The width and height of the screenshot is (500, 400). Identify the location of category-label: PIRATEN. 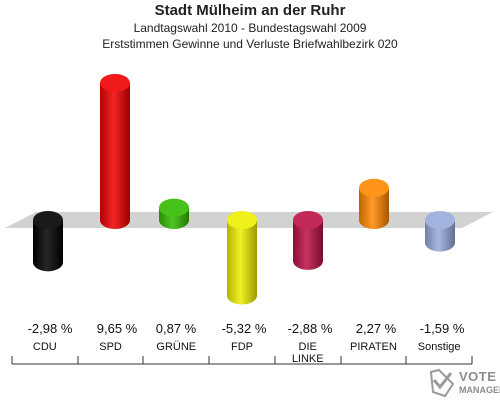
(373, 347).